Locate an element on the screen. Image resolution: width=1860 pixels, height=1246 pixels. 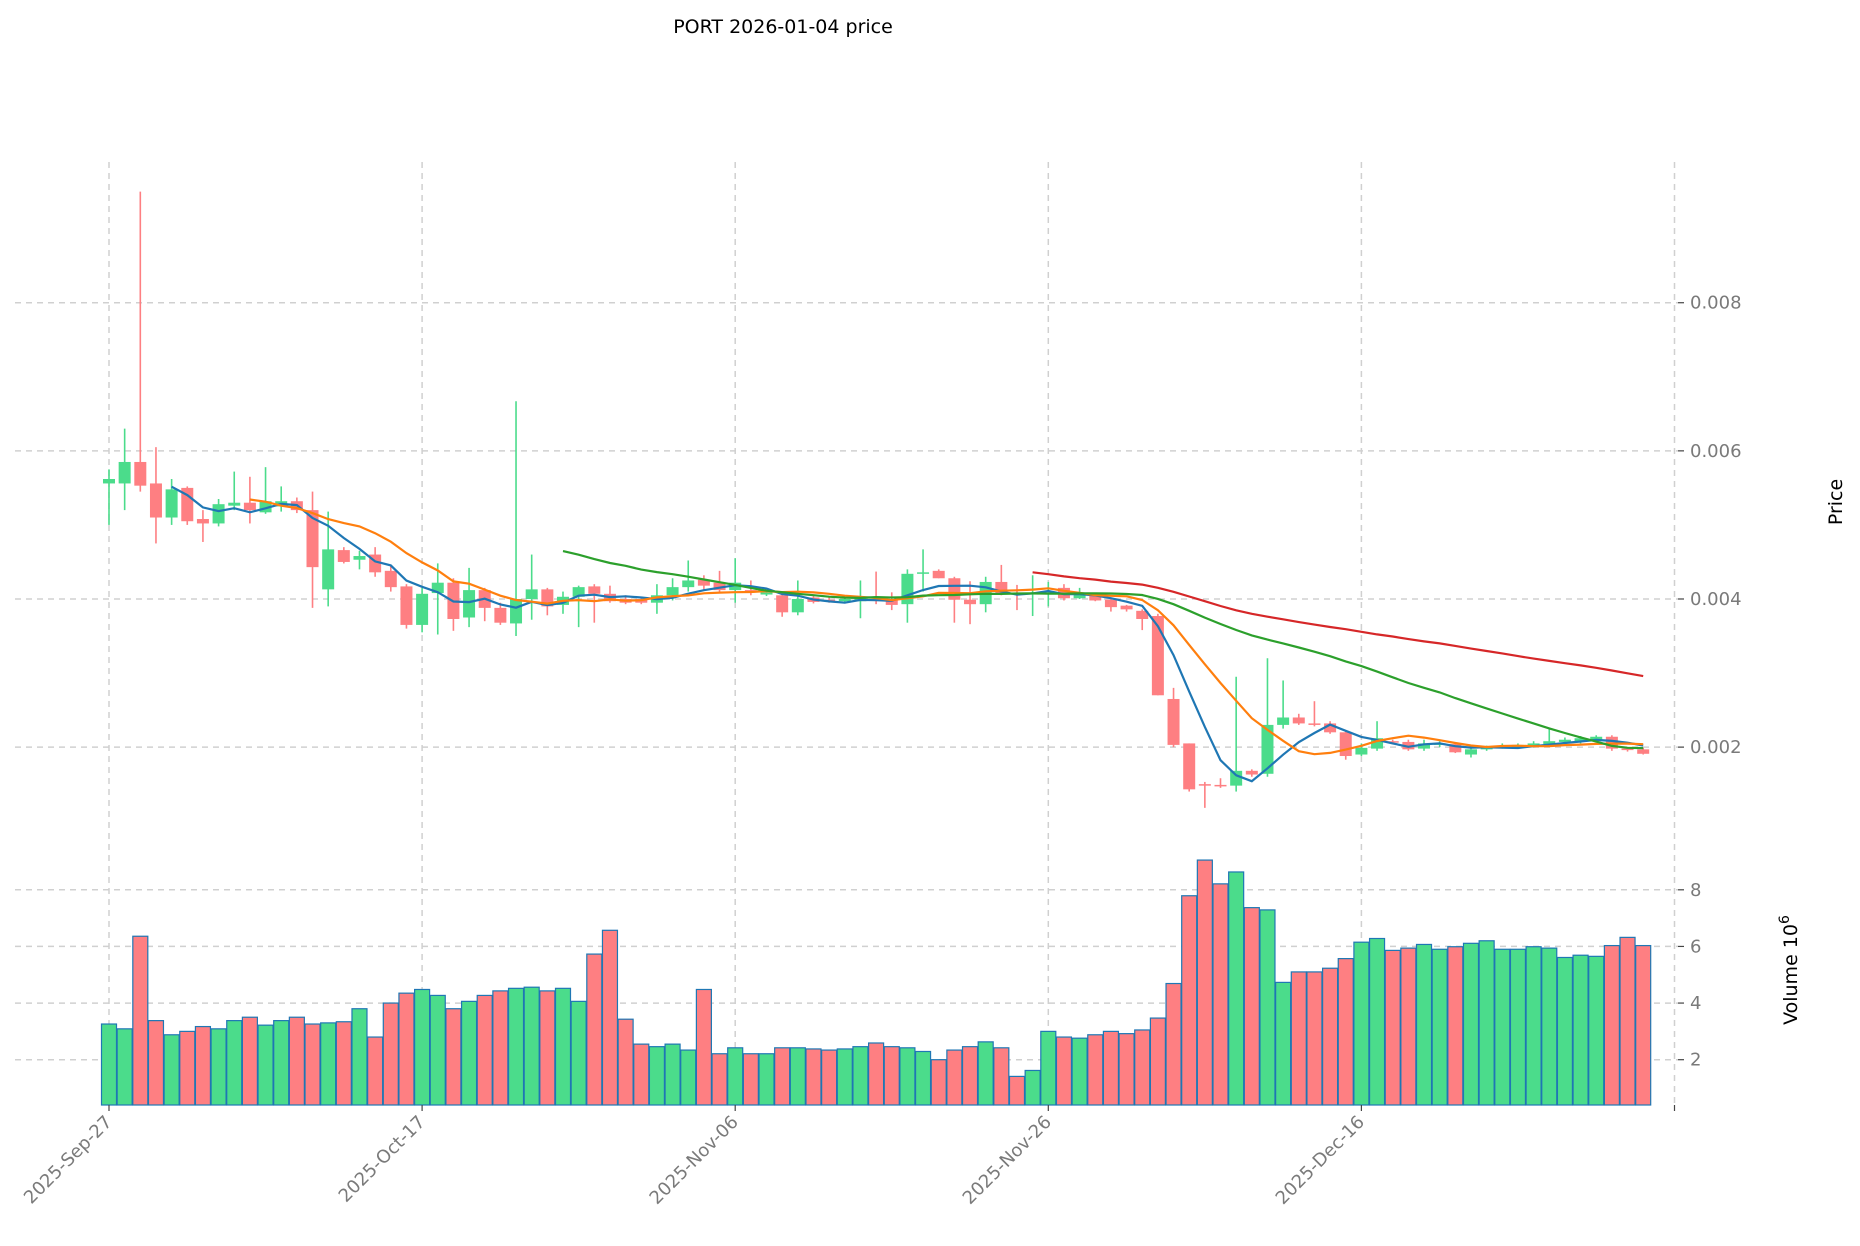
x-tick-label: 2025-Nov-06 is located at coordinates (694, 1160).